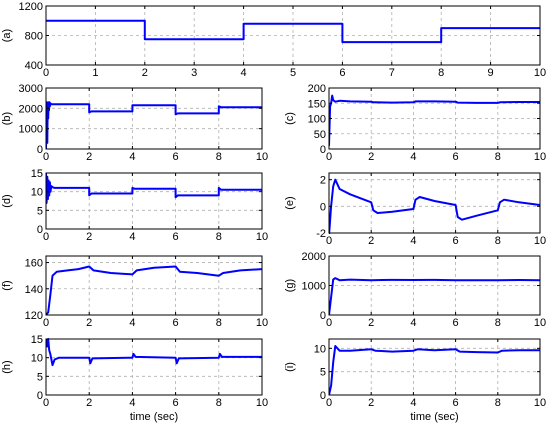 The width and height of the screenshot is (550, 431). Describe the element at coordinates (290, 118) in the screenshot. I see `panel-label: (c)` at that location.